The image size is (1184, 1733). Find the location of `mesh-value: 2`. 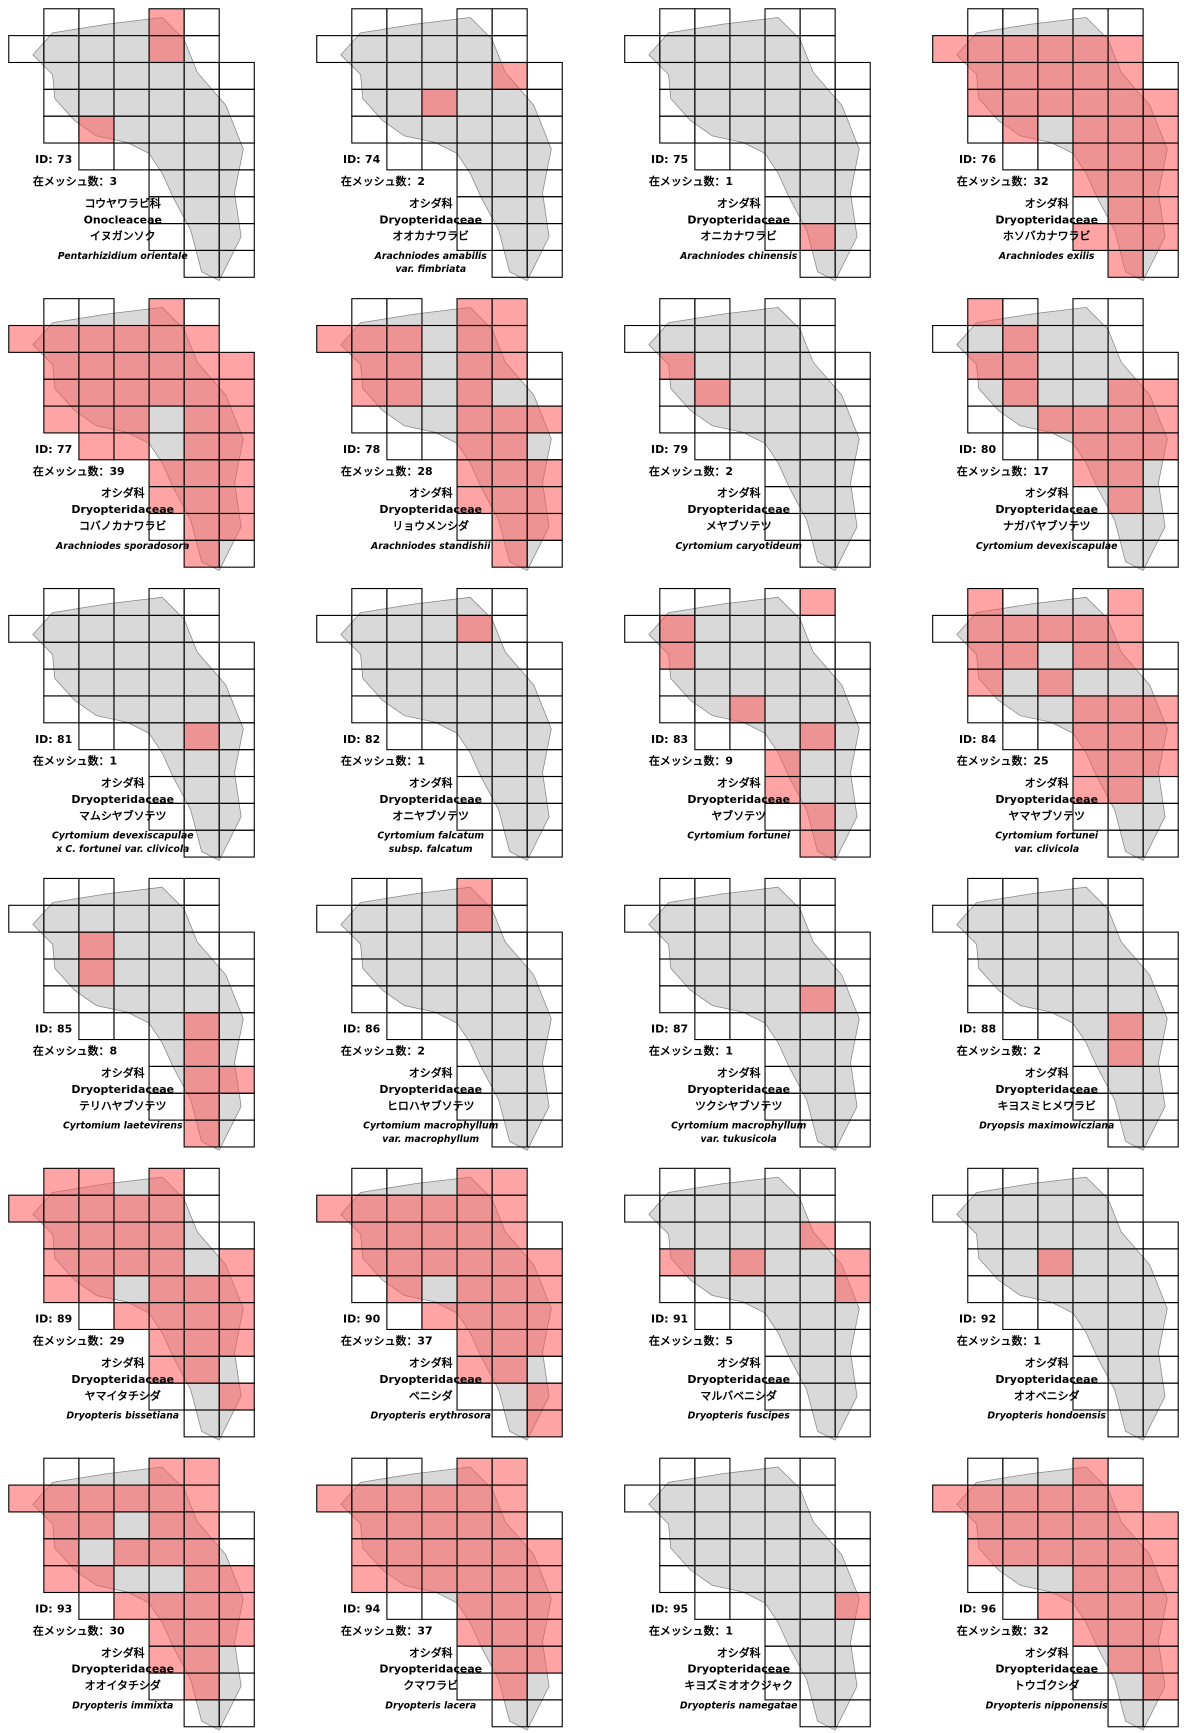

mesh-value: 2 is located at coordinates (1037, 1051).